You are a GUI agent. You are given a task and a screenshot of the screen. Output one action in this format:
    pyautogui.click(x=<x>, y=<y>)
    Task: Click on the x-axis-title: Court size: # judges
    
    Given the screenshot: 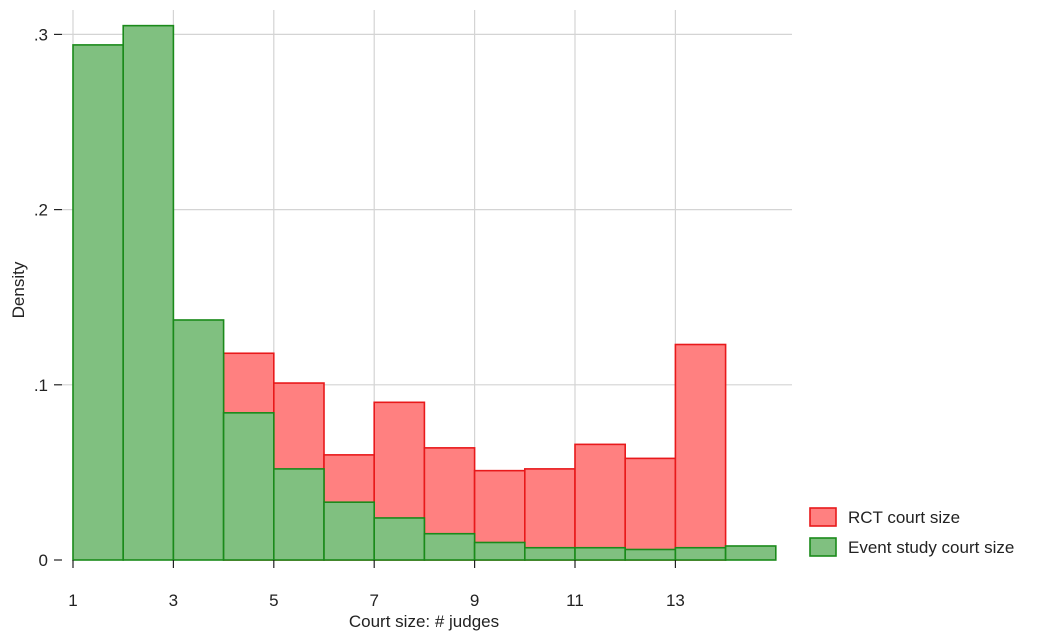 What is the action you would take?
    pyautogui.click(x=424, y=621)
    